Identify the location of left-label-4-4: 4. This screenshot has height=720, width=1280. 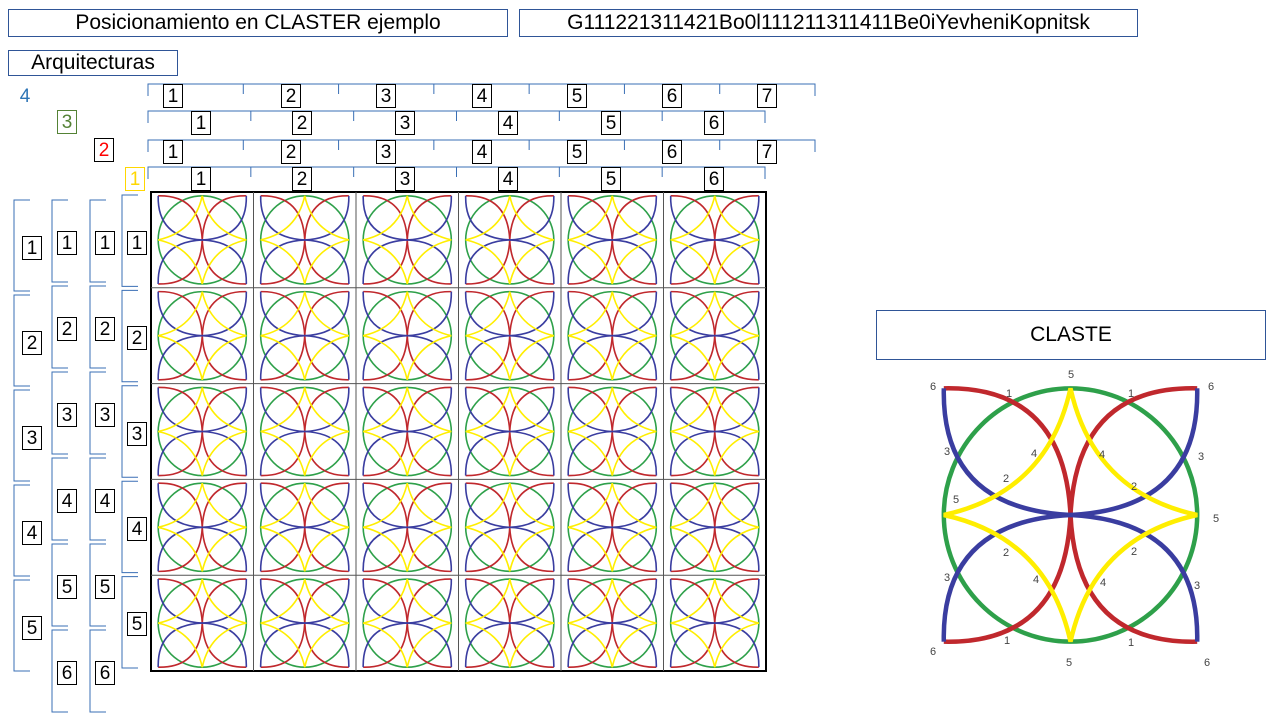
(32, 533).